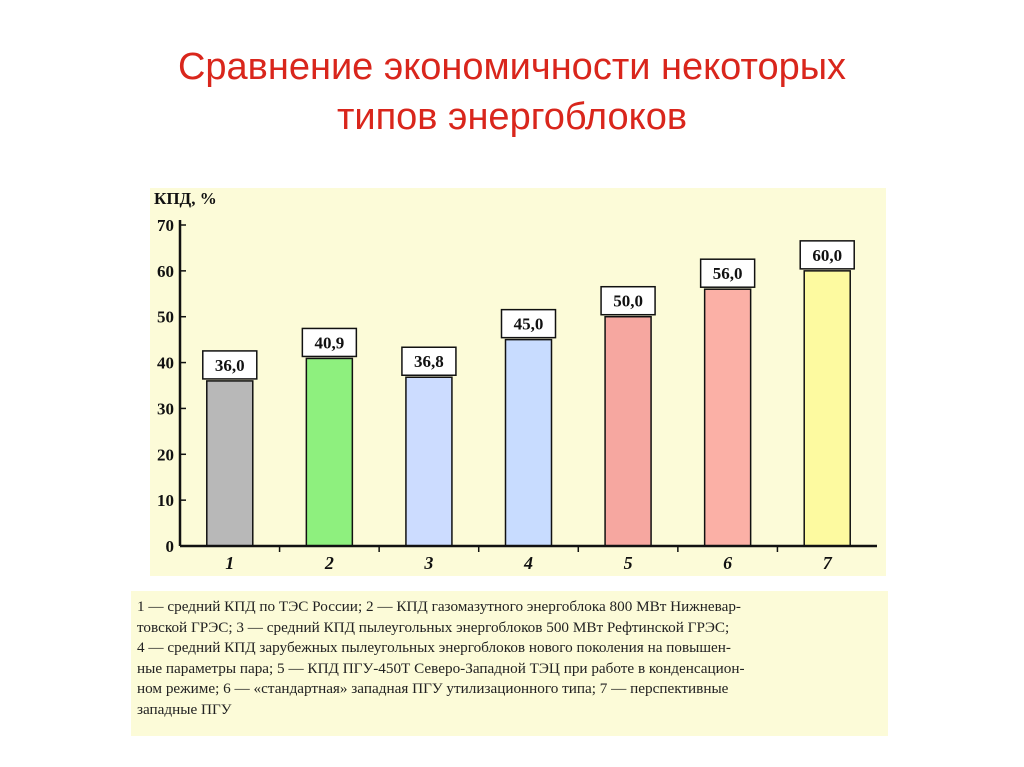 Image resolution: width=1024 pixels, height=767 pixels. Describe the element at coordinates (828, 563) in the screenshot. I see `x-tick-label: 7` at that location.